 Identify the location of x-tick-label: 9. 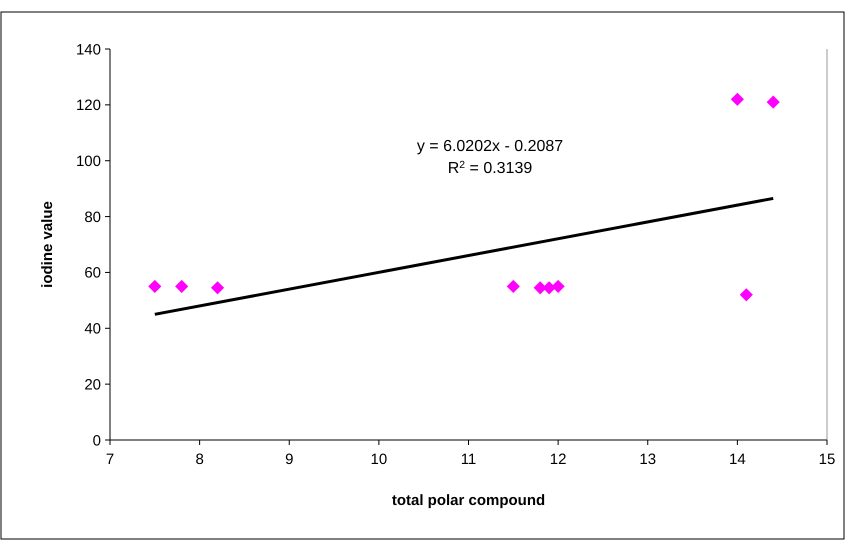
(289, 459).